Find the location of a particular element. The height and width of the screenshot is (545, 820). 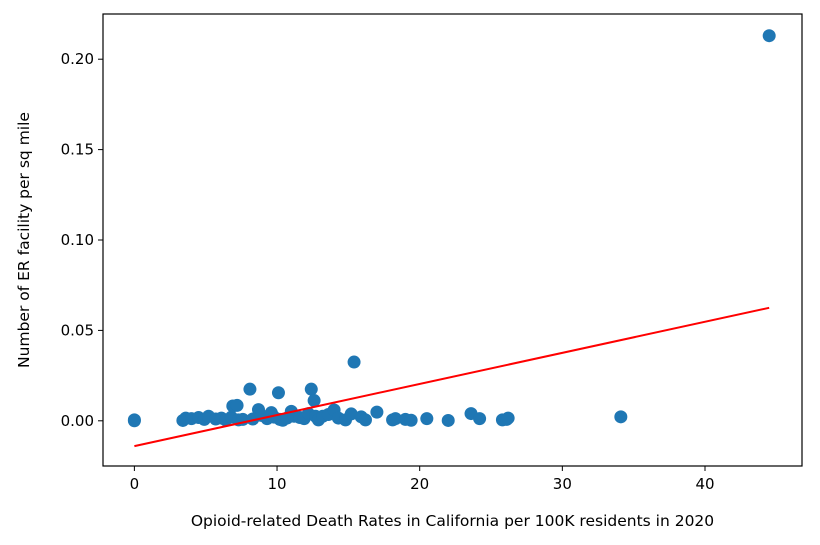

x-tick-label: 30 is located at coordinates (562, 484).